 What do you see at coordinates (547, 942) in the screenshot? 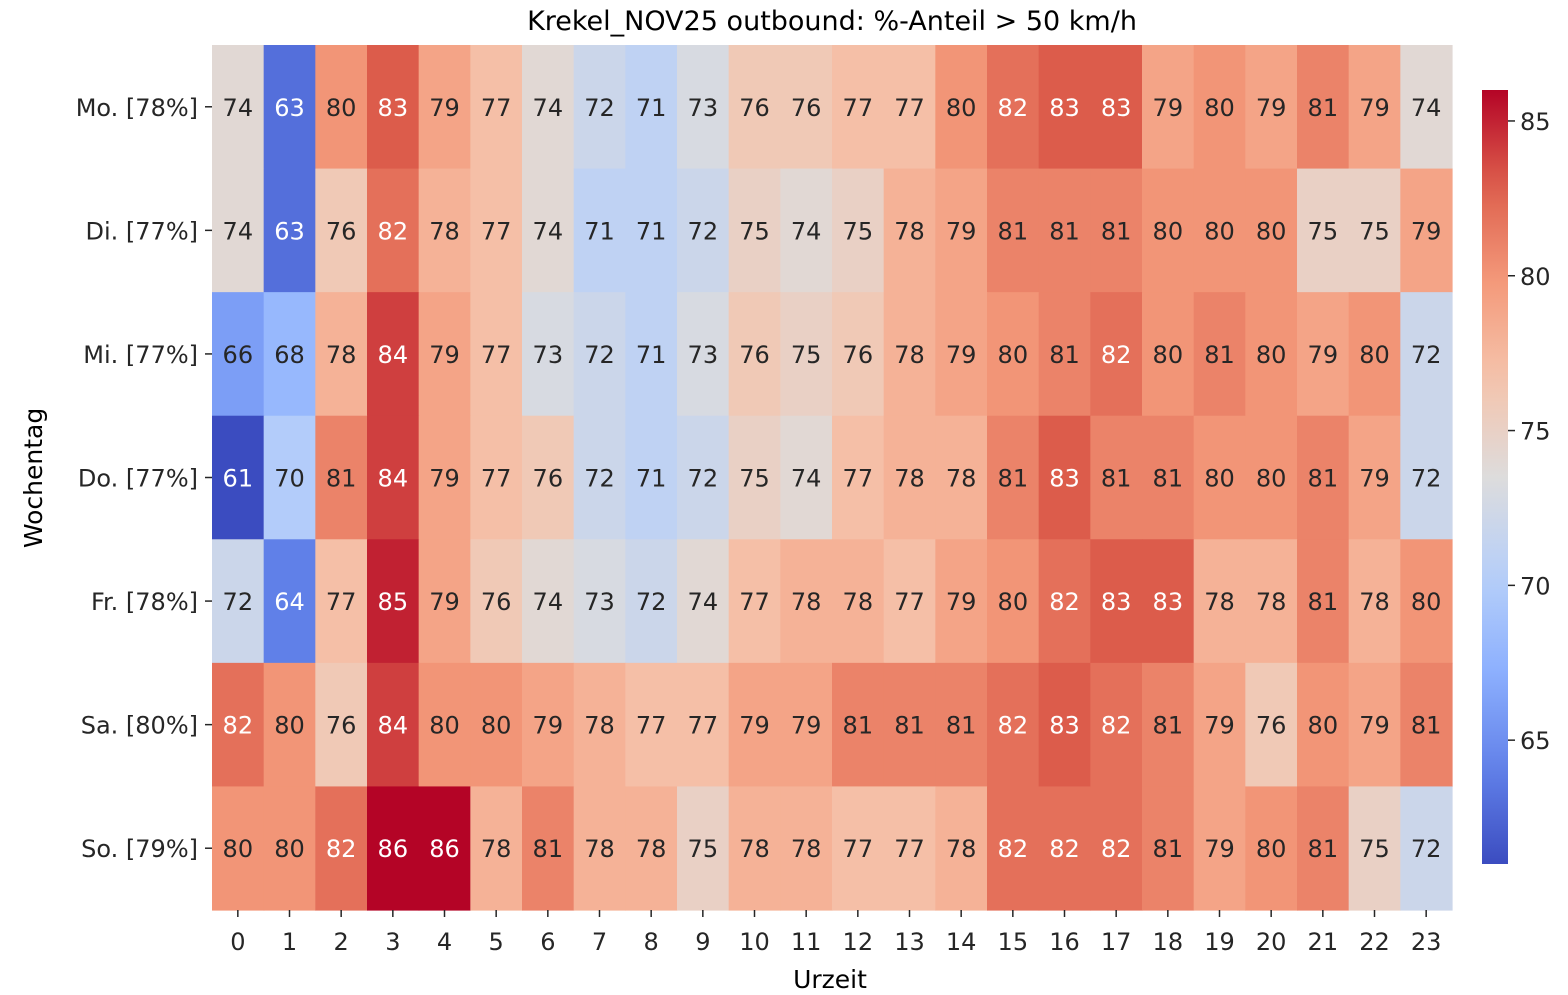
I see `x-tick-label: 6` at bounding box center [547, 942].